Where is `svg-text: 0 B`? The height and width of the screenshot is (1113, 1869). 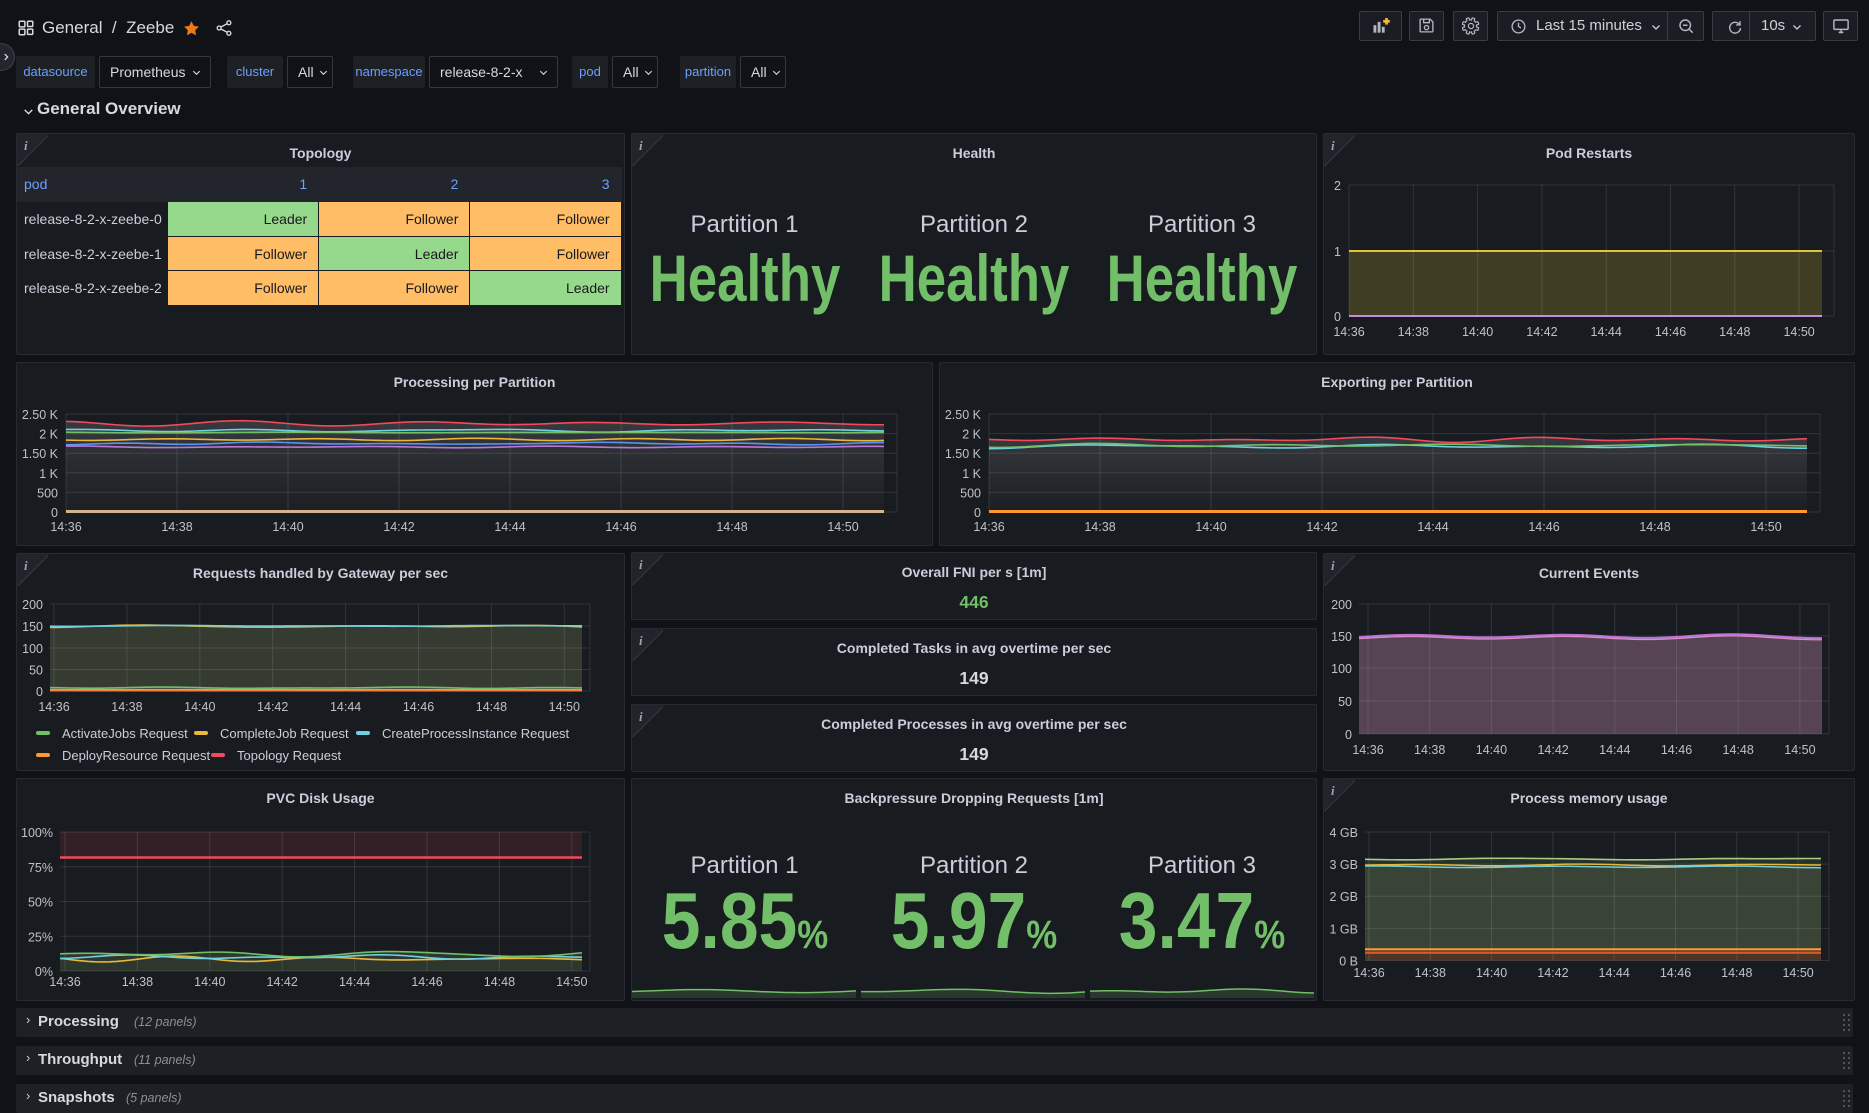
svg-text: 0 B is located at coordinates (1348, 962).